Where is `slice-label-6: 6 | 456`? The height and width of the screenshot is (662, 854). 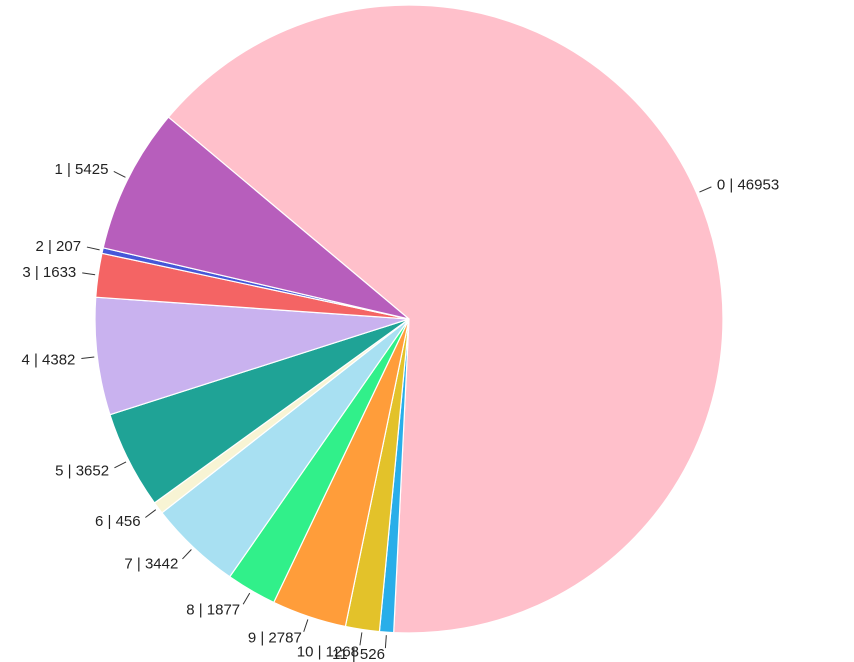 slice-label-6: 6 | 456 is located at coordinates (118, 521).